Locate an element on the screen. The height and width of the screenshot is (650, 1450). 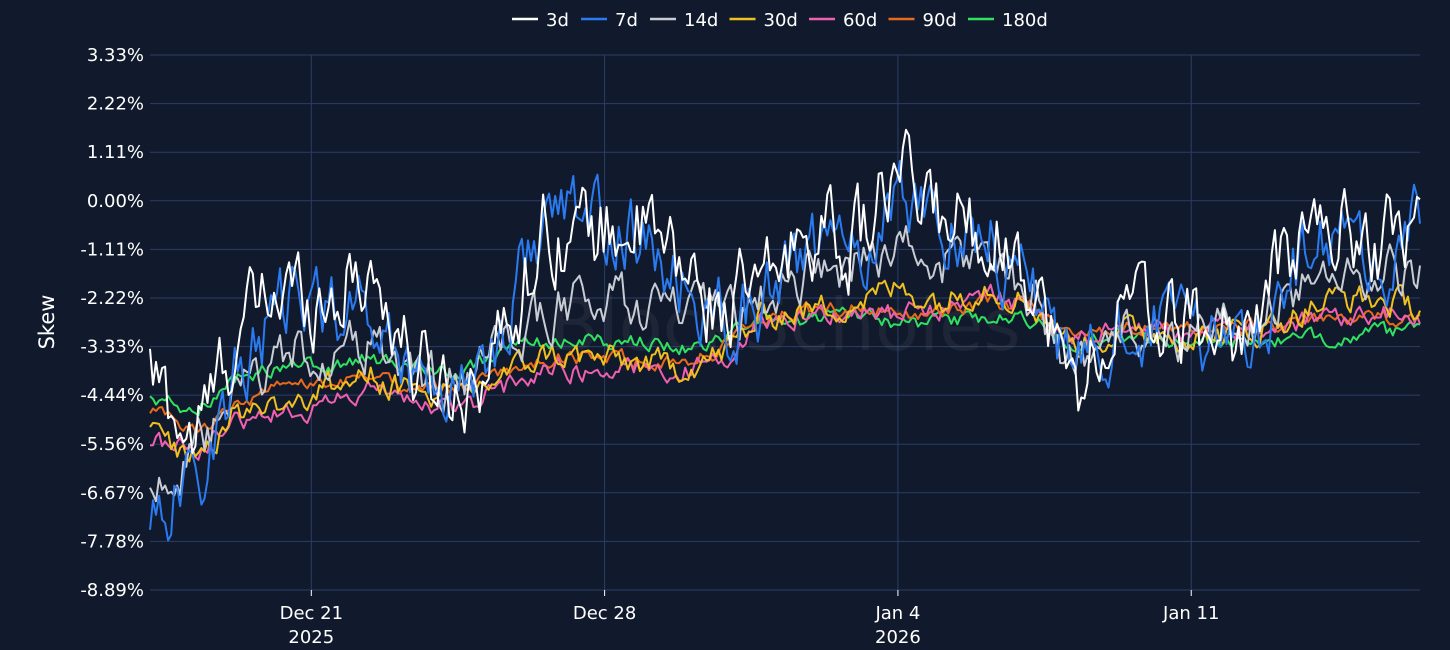
legend-label: 180d is located at coordinates (1025, 20).